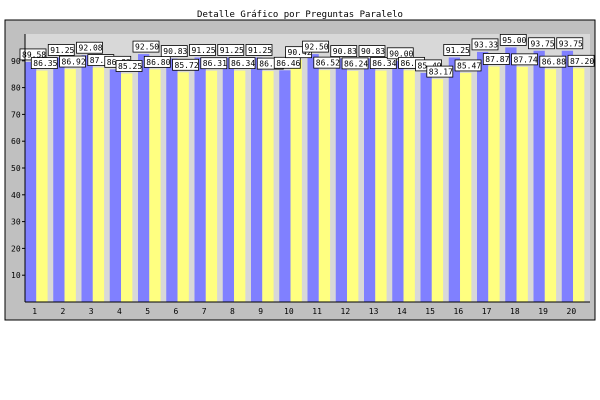 Image resolution: width=600 pixels, height=400 pixels. Describe the element at coordinates (346, 311) in the screenshot. I see `x-tick-label: 12` at that location.